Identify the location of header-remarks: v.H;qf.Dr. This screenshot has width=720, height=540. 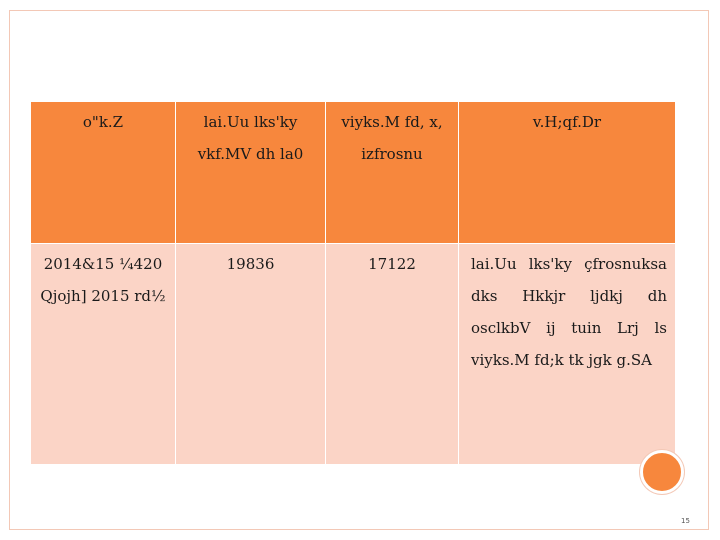
(567, 172).